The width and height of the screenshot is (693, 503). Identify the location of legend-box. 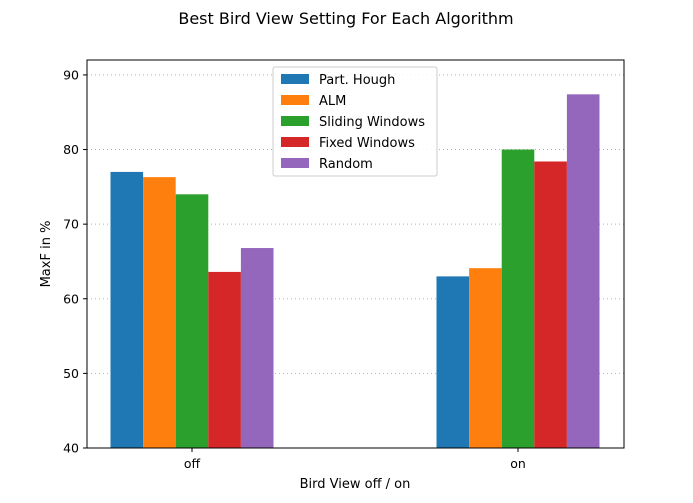
(355, 121).